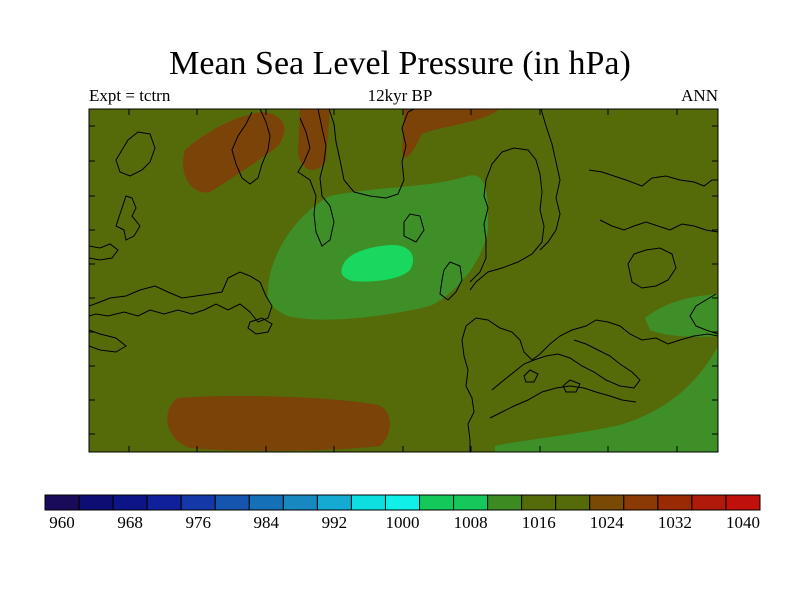  I want to click on low-pressure-center, so click(377, 263).